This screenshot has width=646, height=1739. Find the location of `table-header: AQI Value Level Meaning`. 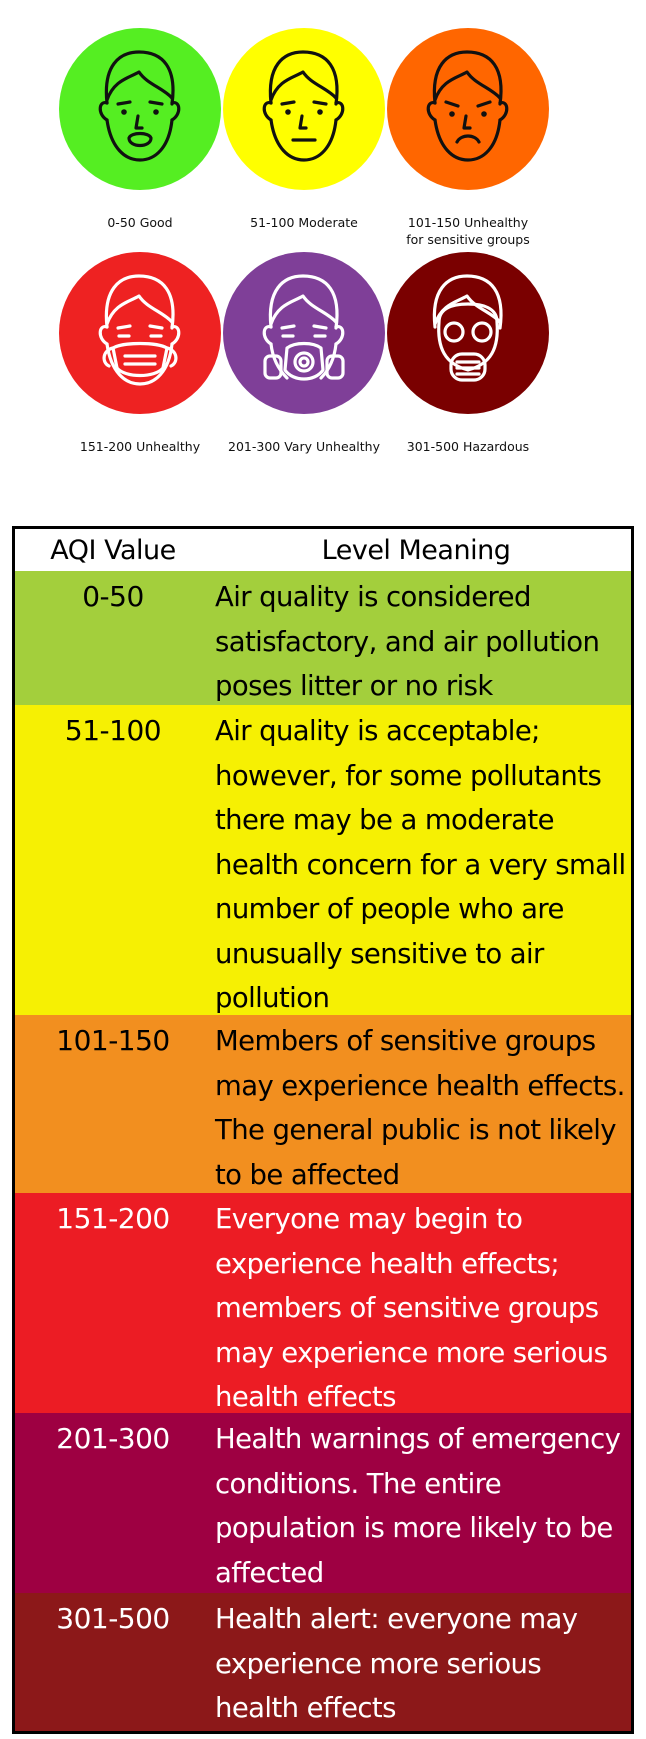

table-header: AQI Value Level Meaning is located at coordinates (323, 550).